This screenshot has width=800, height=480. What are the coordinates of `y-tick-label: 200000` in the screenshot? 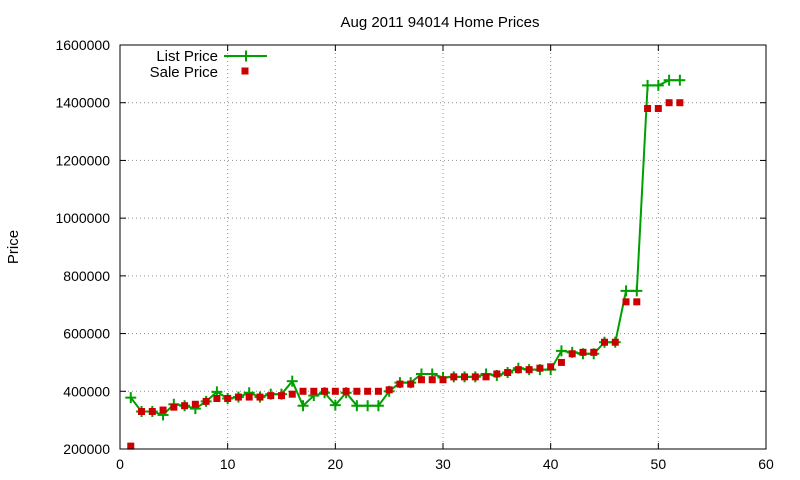 It's located at (86, 449).